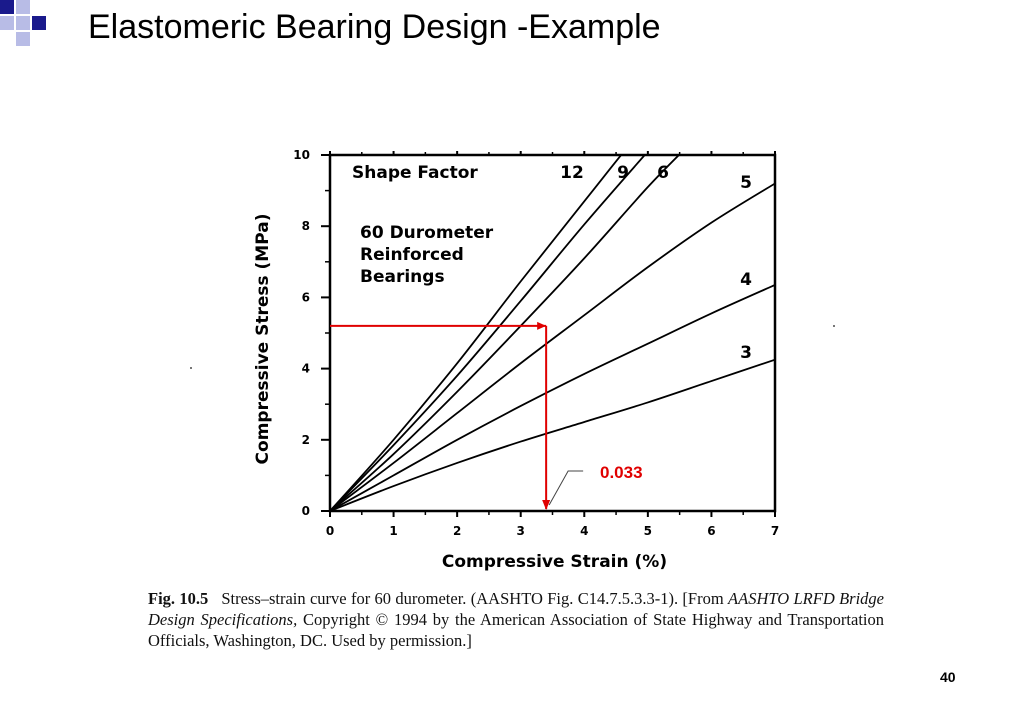 This screenshot has height=708, width=1023. I want to click on page-number: 40, so click(948, 677).